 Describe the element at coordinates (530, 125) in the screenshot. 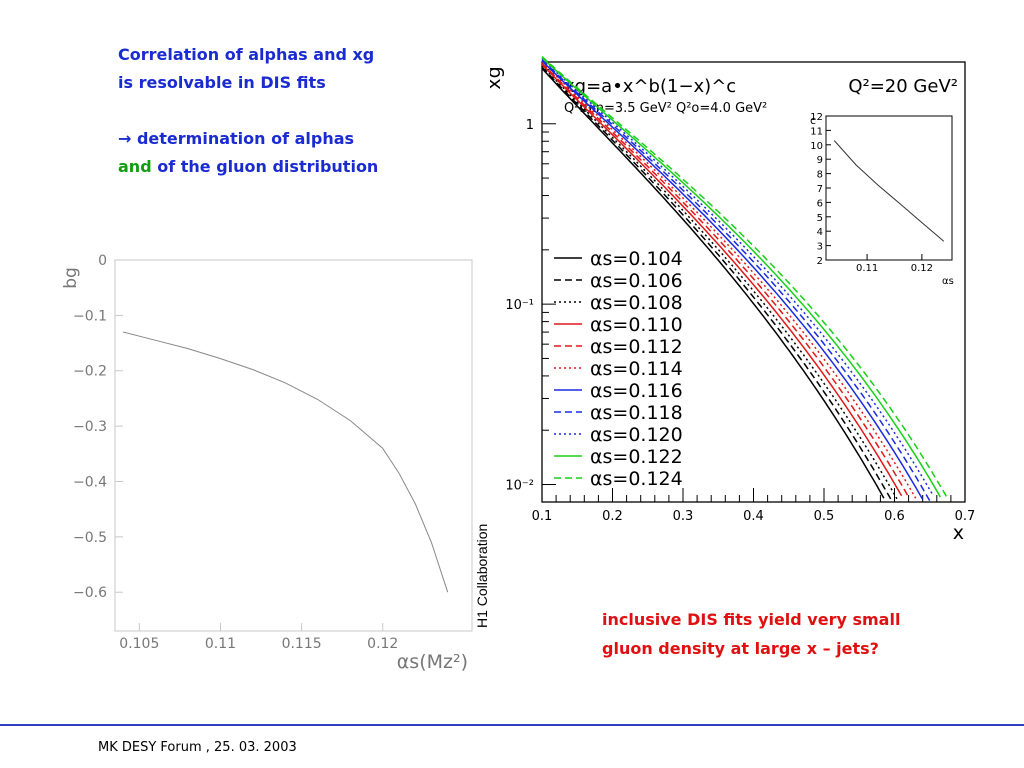

I see `xg-ytick-label: 1` at that location.